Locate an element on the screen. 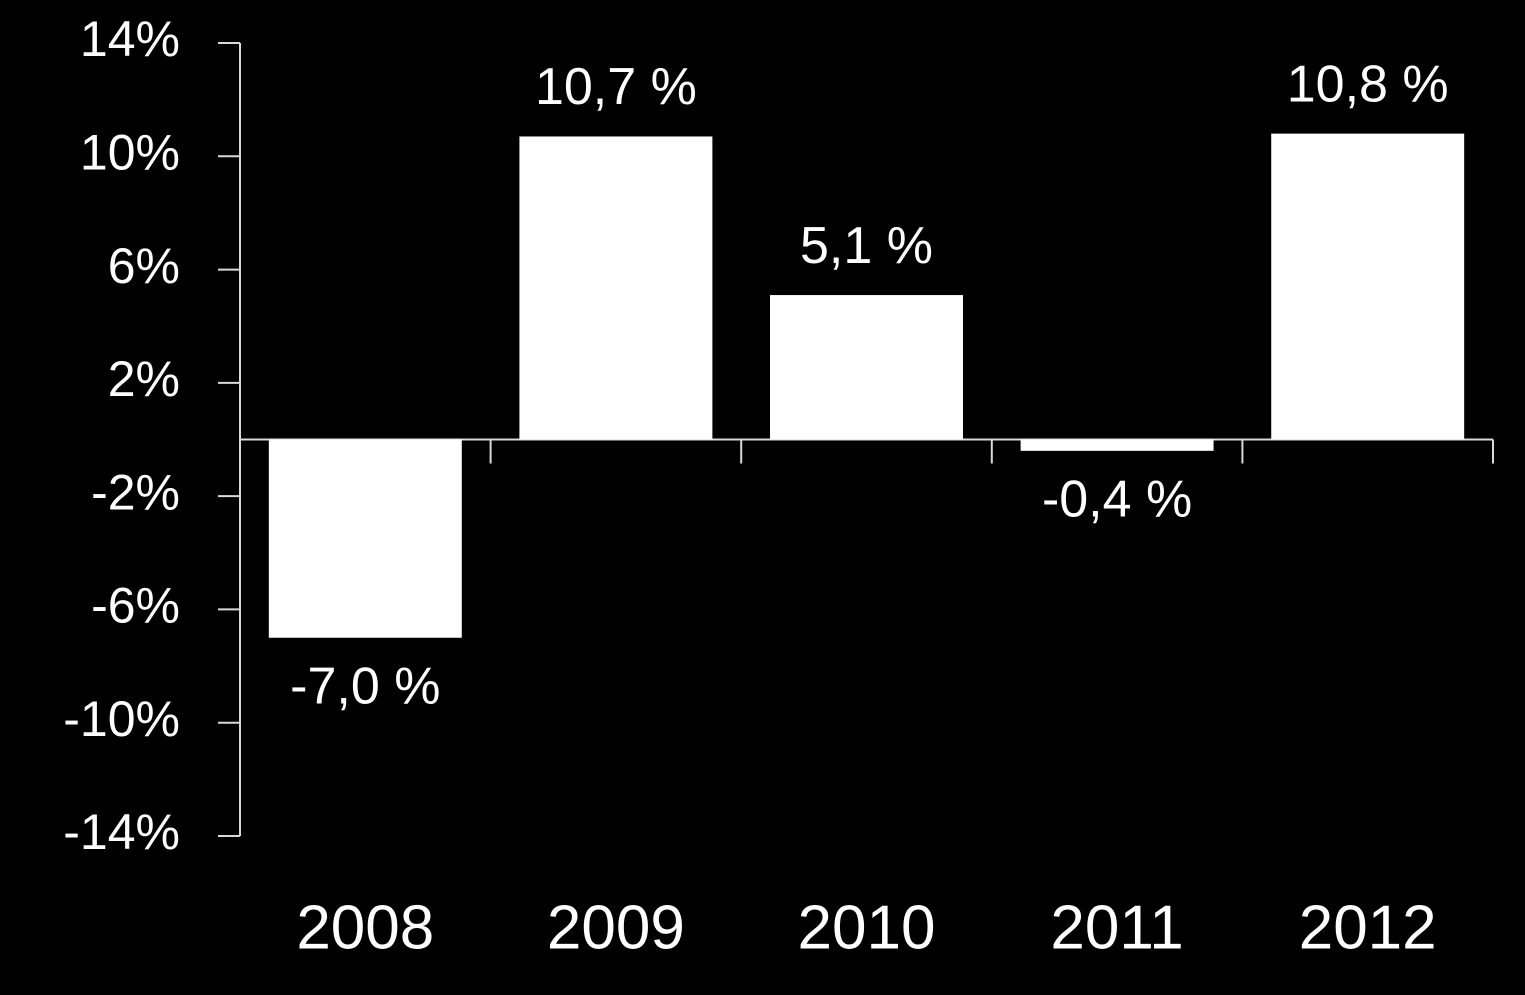 This screenshot has height=995, width=1525. y-tick-label: 14% is located at coordinates (130, 39).